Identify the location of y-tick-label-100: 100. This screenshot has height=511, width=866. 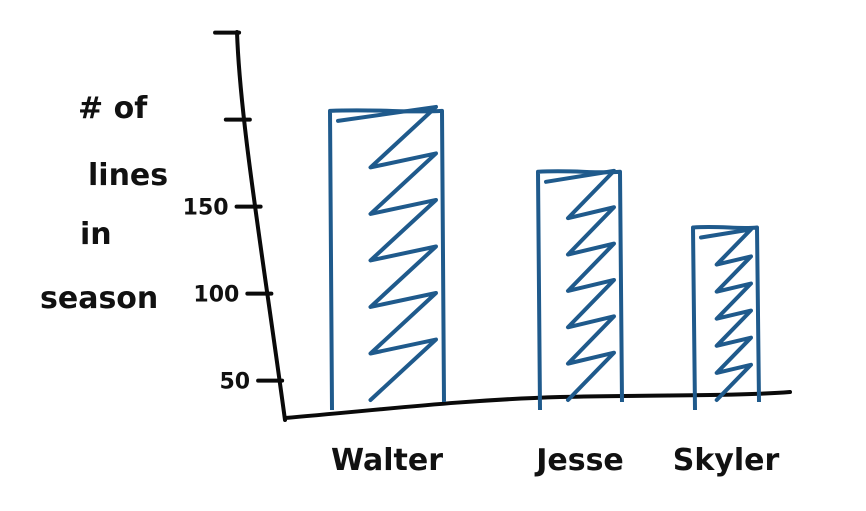
(216, 295).